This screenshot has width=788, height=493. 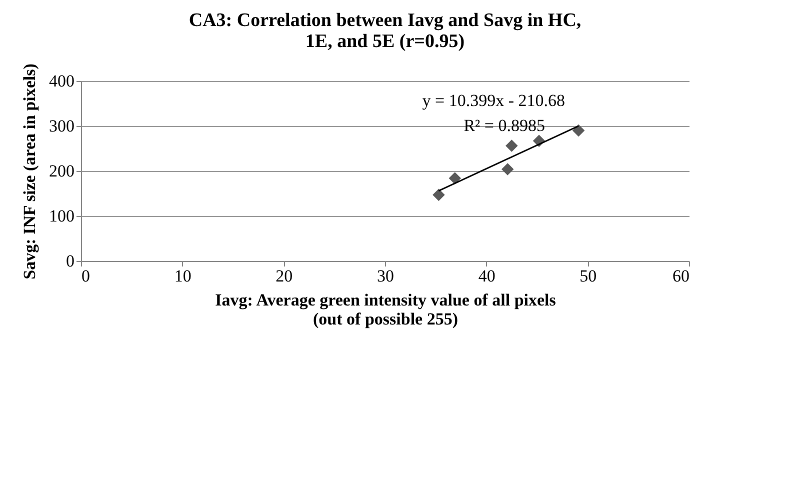 What do you see at coordinates (284, 276) in the screenshot?
I see `x-tick-label: 20` at bounding box center [284, 276].